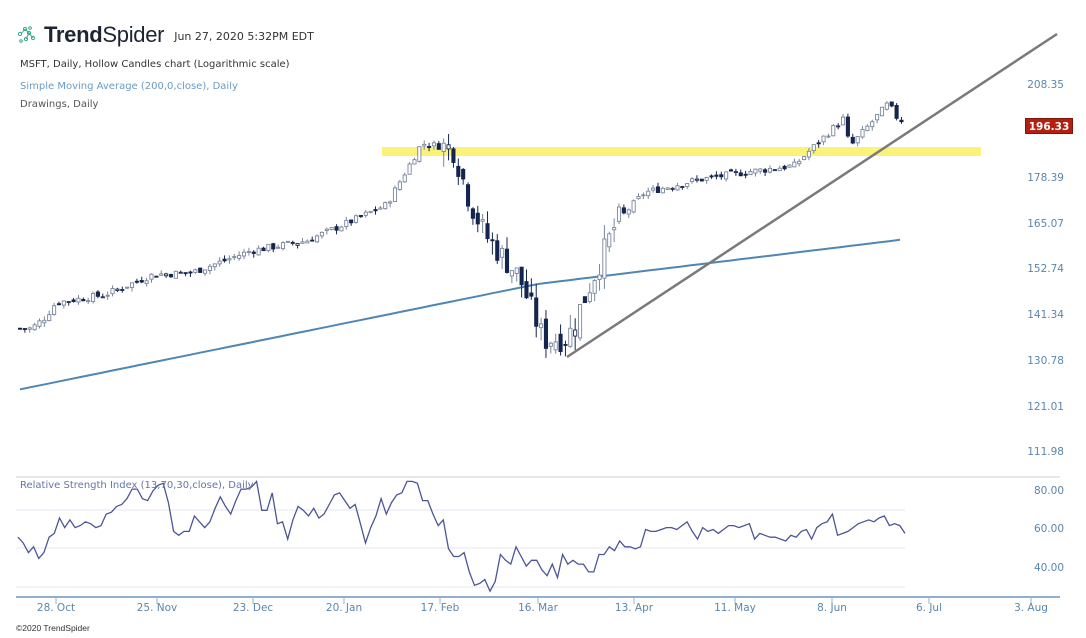 This screenshot has width=1086, height=638. Describe the element at coordinates (344, 608) in the screenshot. I see `x-axis-label: 20. Jan` at that location.